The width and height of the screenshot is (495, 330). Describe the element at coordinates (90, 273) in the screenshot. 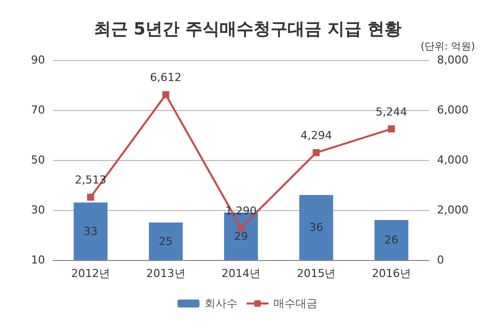

I see `x-tick-label: 2012년` at that location.